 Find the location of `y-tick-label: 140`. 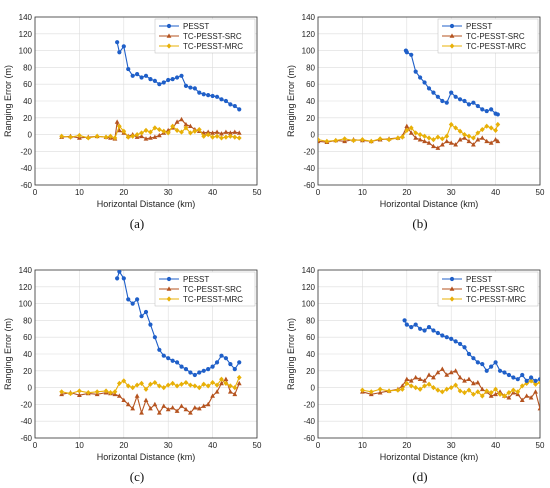

y-tick-label: 140 is located at coordinates (309, 270).